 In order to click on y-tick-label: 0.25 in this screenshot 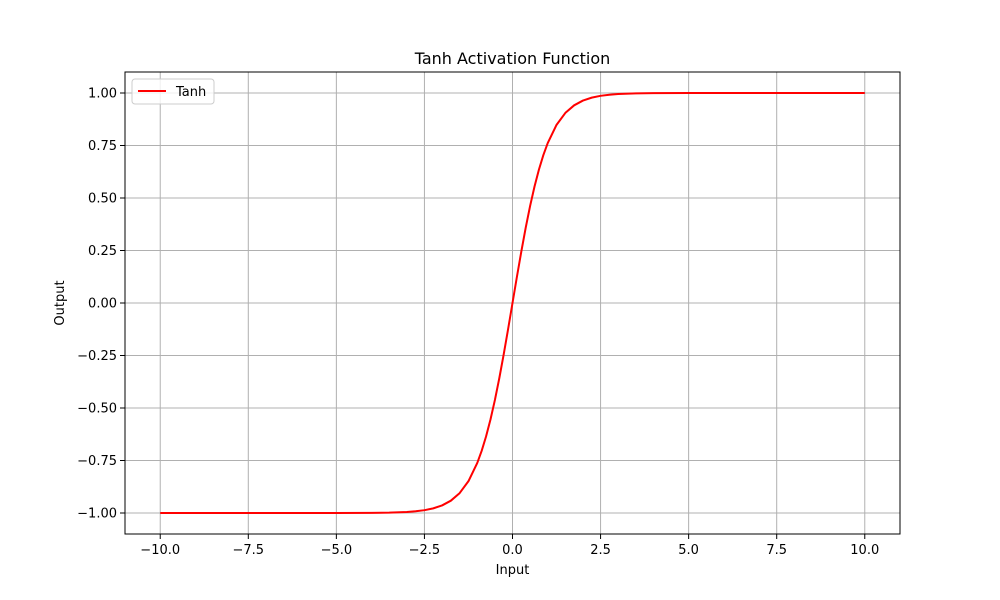, I will do `click(102, 251)`.